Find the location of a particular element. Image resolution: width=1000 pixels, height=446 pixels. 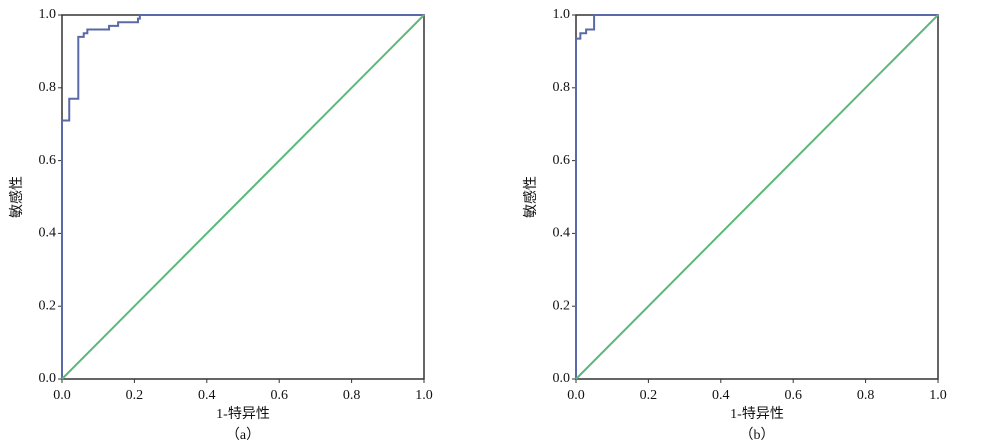

caption: （b） is located at coordinates (757, 435).